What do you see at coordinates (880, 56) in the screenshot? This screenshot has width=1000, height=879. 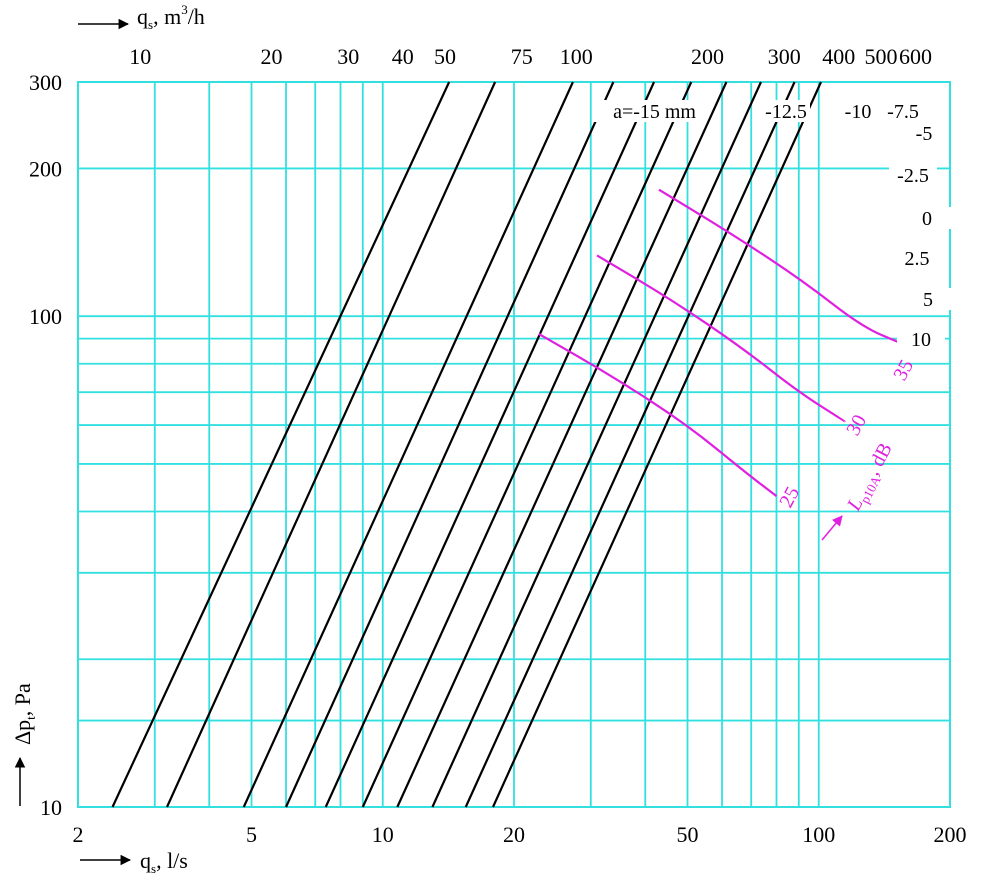 I see `x2-tick-label: 500` at bounding box center [880, 56].